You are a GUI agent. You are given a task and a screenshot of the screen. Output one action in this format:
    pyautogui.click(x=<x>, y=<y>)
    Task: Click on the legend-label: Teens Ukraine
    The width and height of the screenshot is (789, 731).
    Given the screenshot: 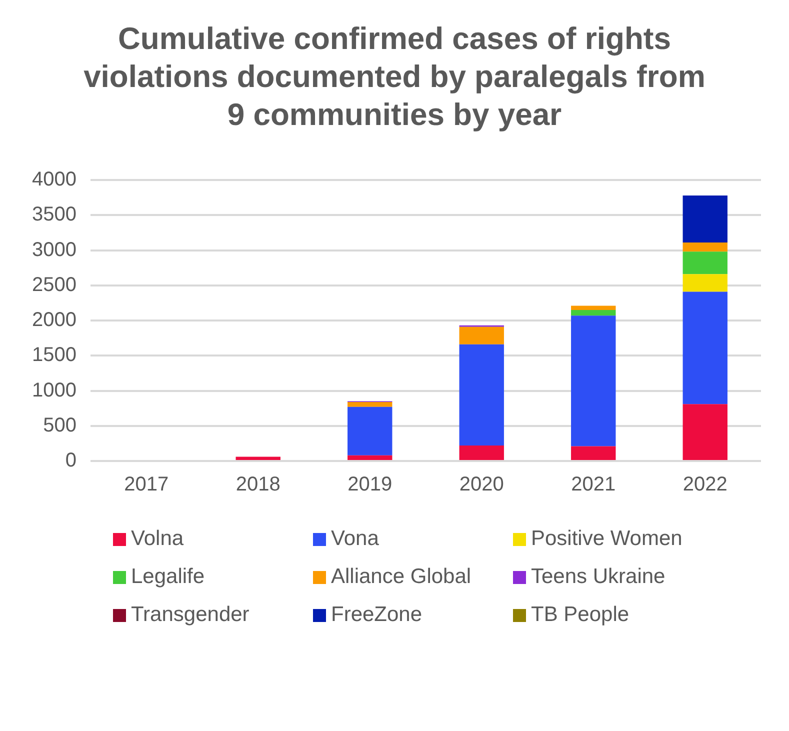 What is the action you would take?
    pyautogui.click(x=598, y=577)
    